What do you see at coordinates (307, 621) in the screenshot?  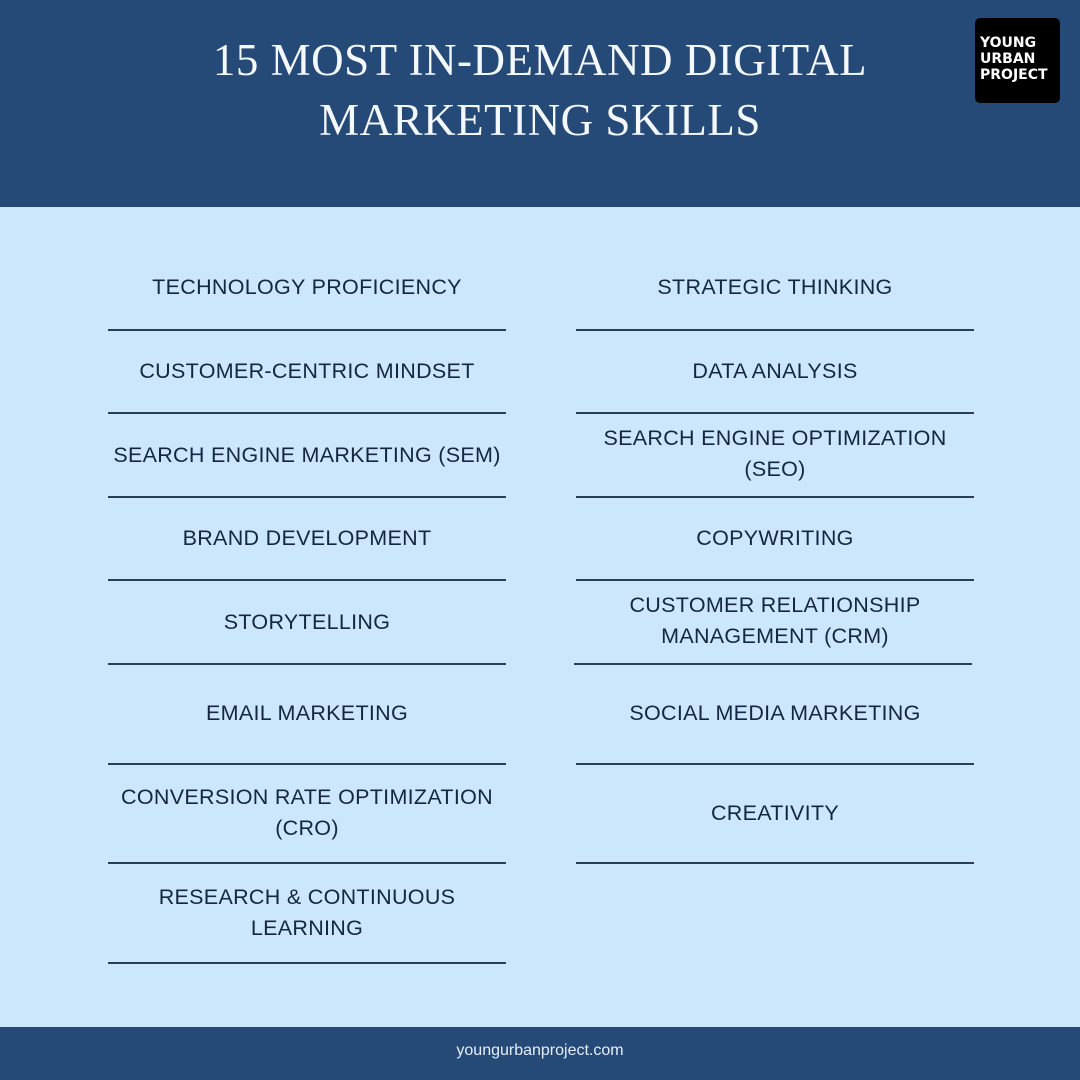 I see `skill-item: STORYTELLING` at bounding box center [307, 621].